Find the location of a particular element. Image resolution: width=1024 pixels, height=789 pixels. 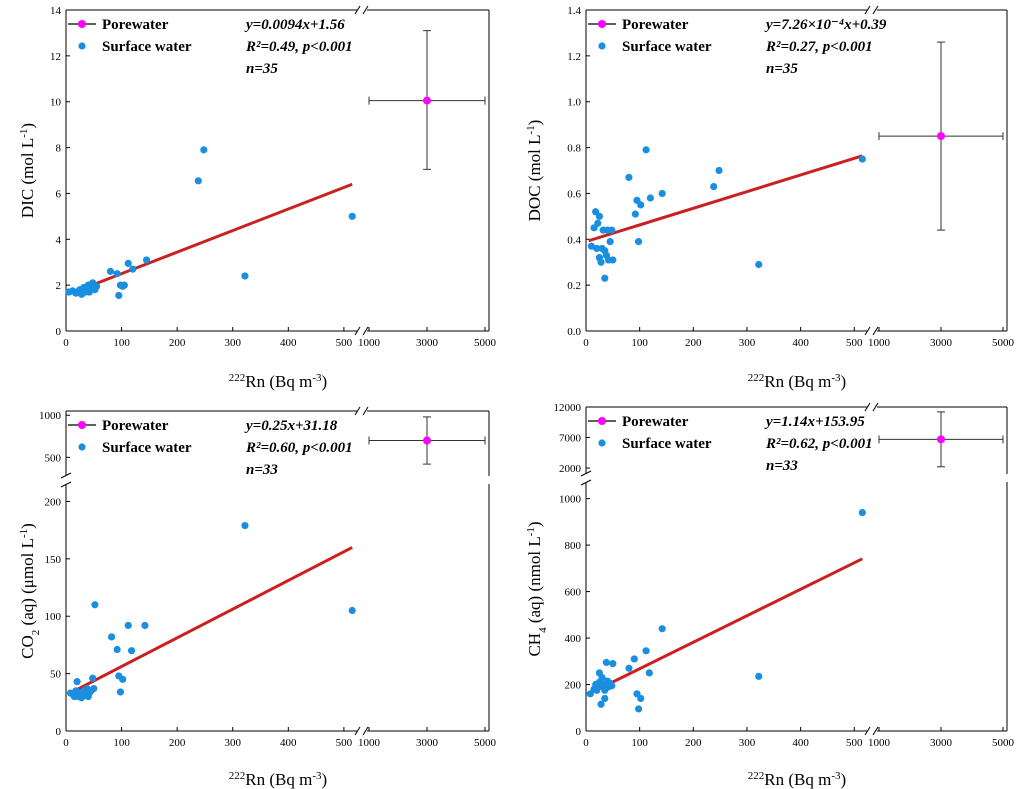

y-tick-label: 0.6 is located at coordinates (574, 194).